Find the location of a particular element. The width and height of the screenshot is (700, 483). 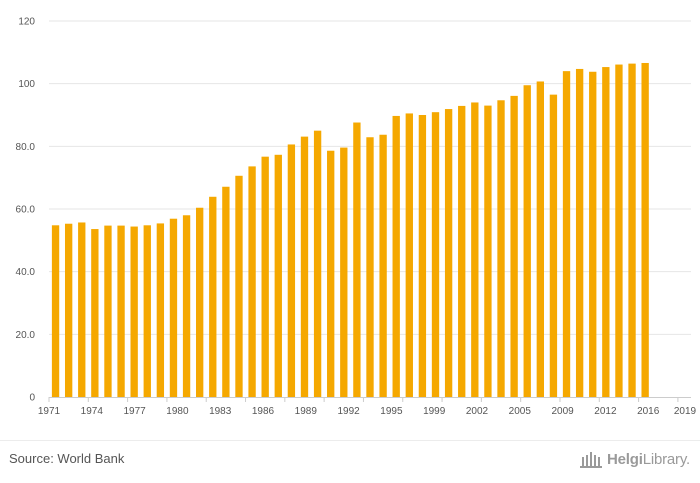

x-tick-label: 1971 is located at coordinates (49, 411).